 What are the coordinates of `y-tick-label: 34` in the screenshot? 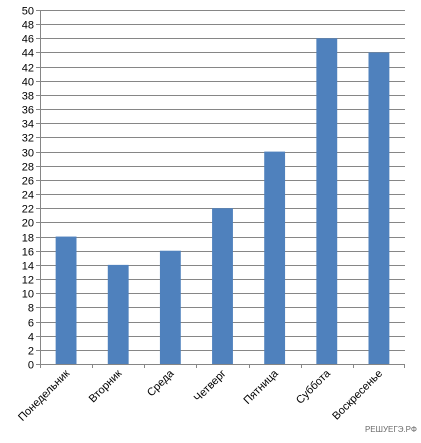 It's located at (28, 125).